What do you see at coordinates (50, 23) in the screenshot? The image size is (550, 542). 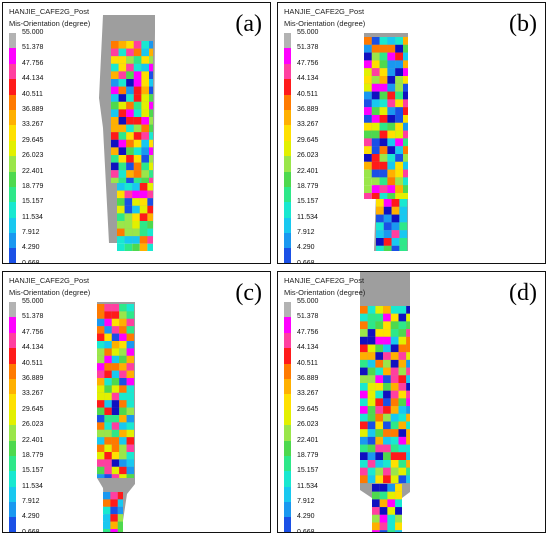 I see `scale-title: Mis-Orientation (degree)` at bounding box center [50, 23].